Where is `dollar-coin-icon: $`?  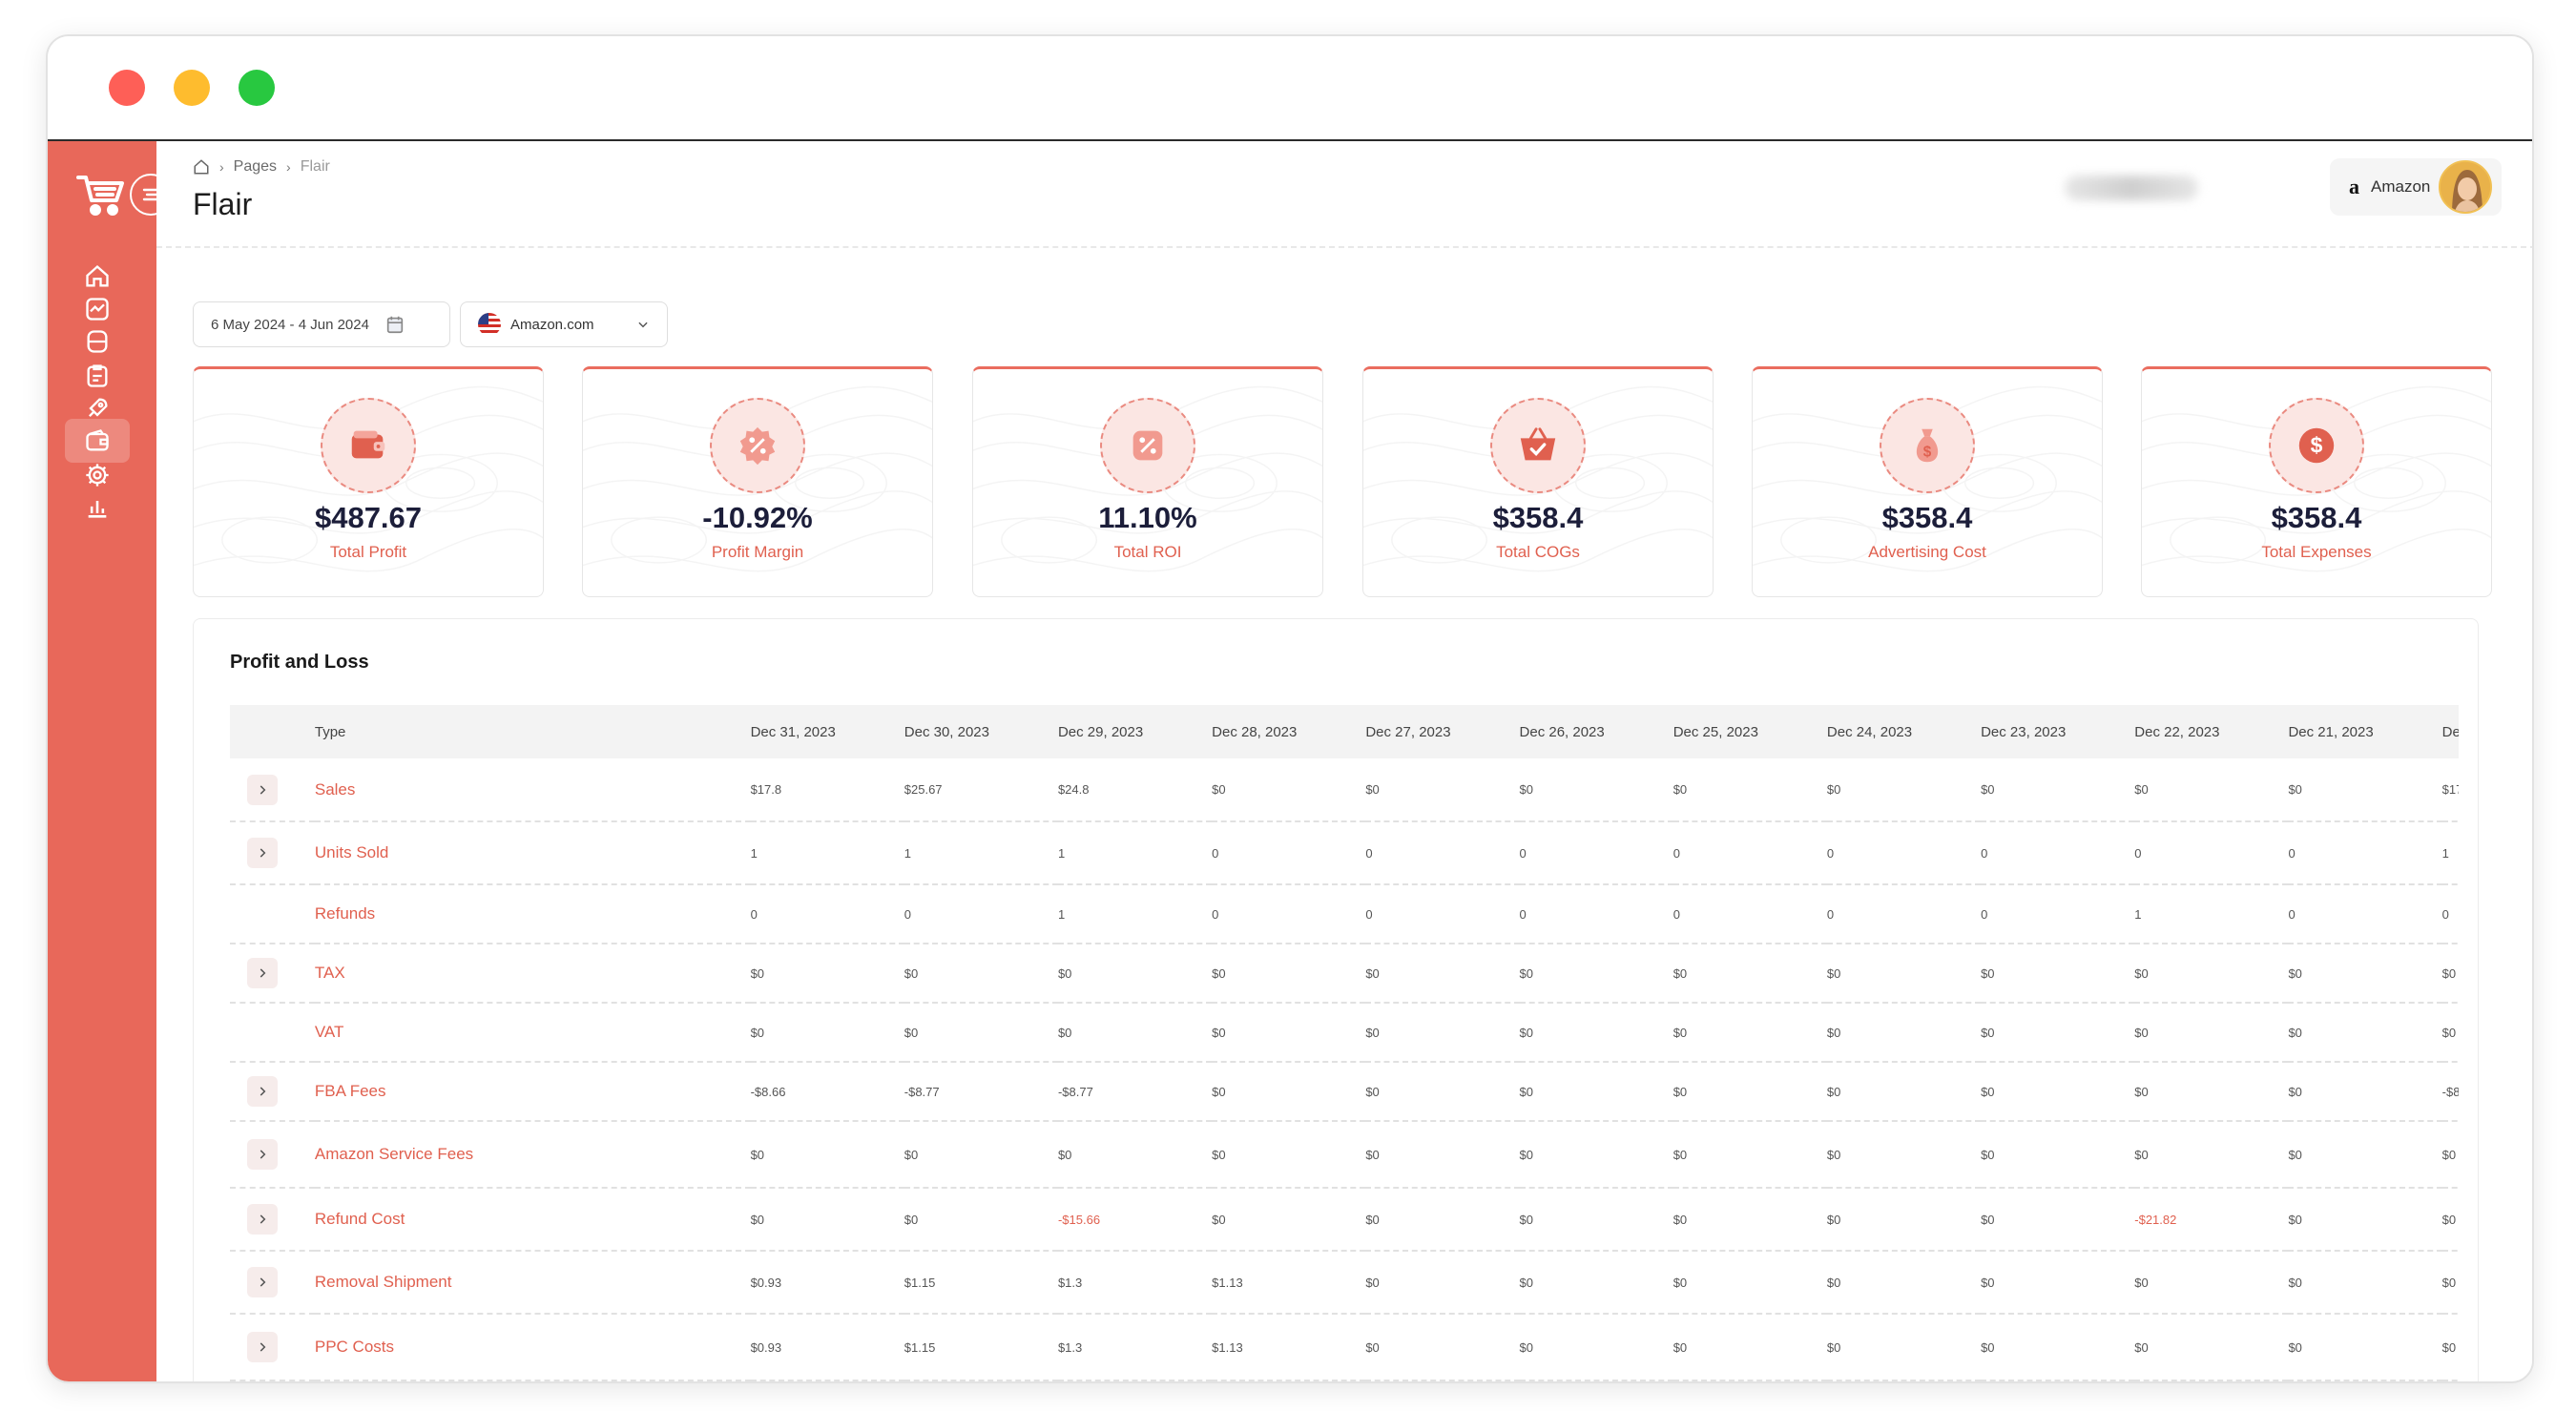 dollar-coin-icon: $ is located at coordinates (2316, 445).